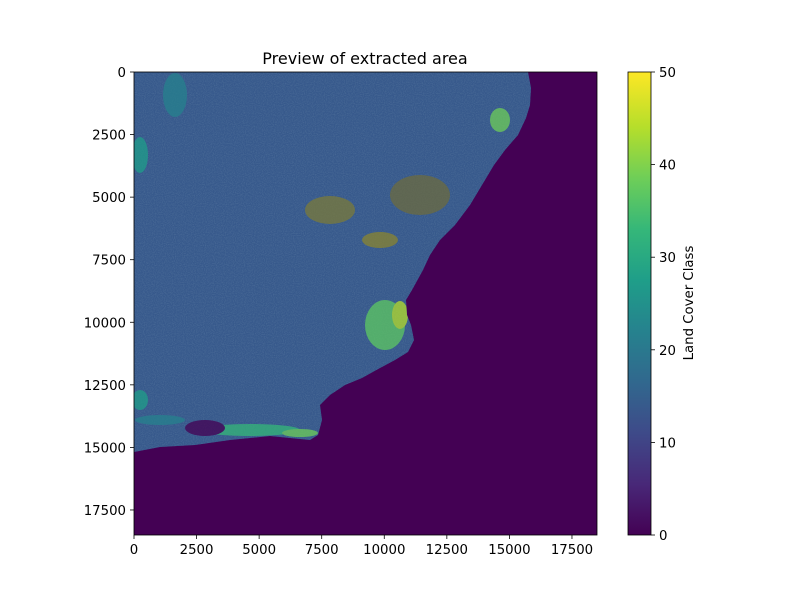 This screenshot has width=800, height=600. I want to click on colorbar: 0 10 20 30 40 50 Land Cover Class, so click(662, 305).